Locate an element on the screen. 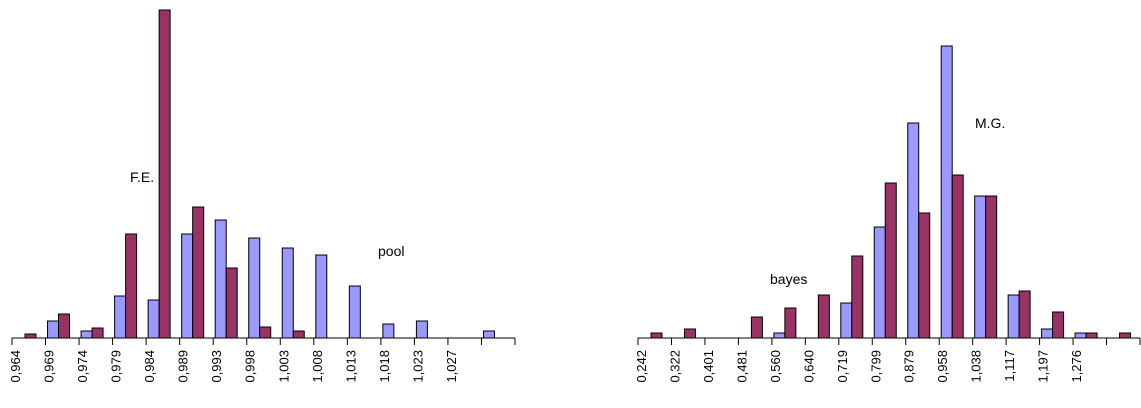 The height and width of the screenshot is (408, 1141). x-tick-label: 0,640 is located at coordinates (808, 366).